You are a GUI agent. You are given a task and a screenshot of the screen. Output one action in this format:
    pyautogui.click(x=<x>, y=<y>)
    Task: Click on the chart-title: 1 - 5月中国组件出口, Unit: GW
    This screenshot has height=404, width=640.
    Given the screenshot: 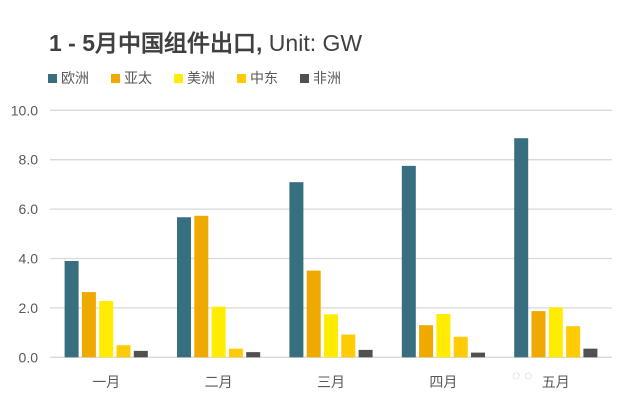 What is the action you would take?
    pyautogui.click(x=205, y=41)
    